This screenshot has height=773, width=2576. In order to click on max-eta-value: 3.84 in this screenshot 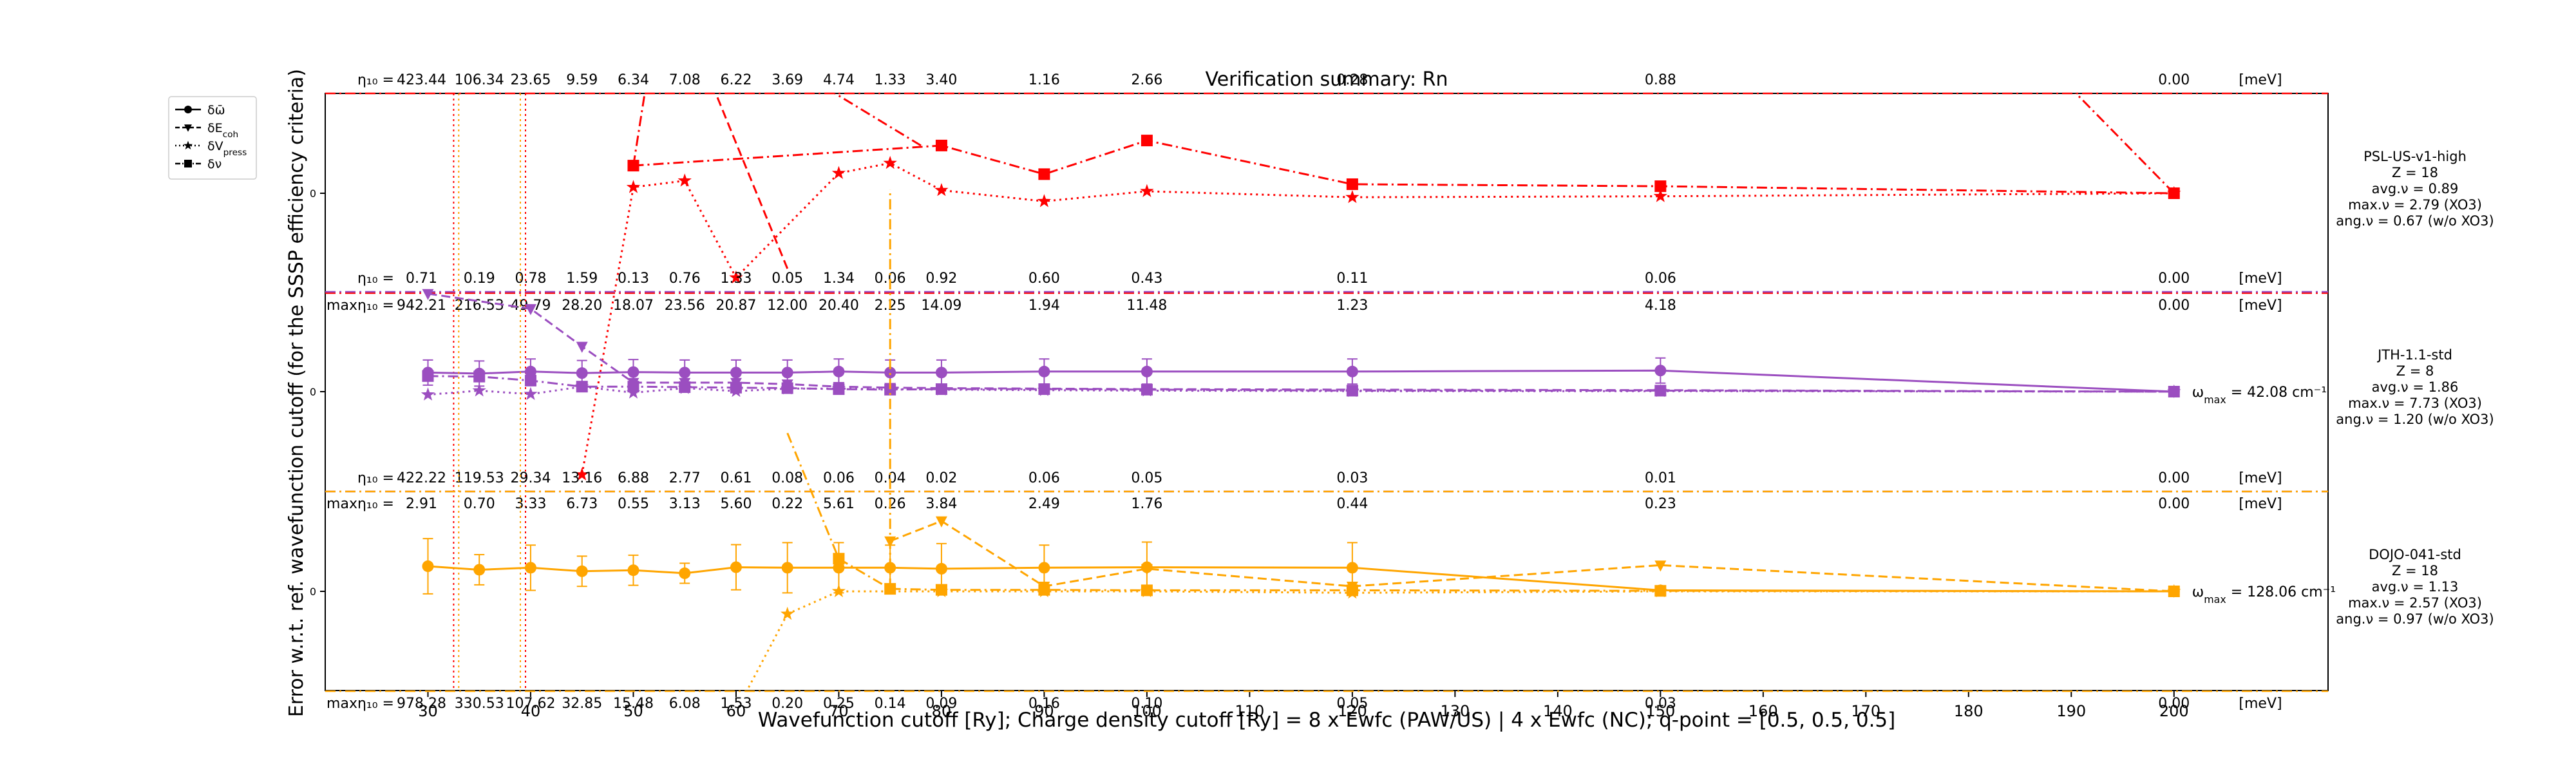, I will do `click(941, 504)`.